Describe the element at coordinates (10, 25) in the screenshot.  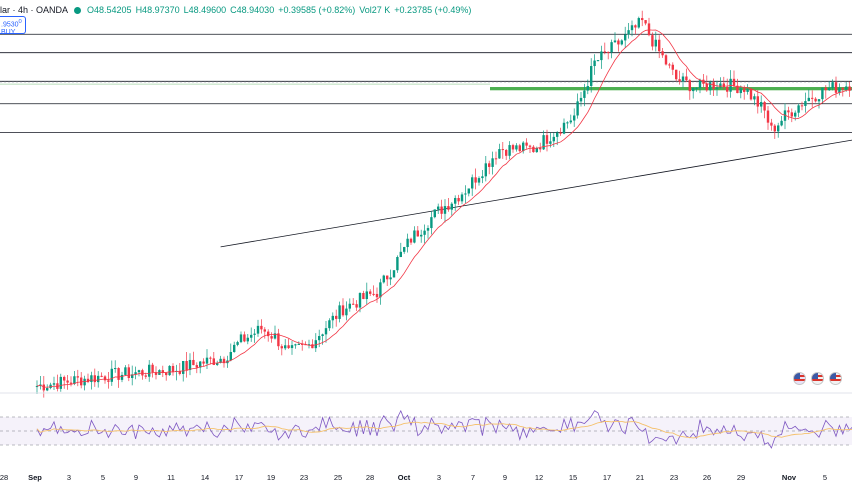
I see `buy-price: .9530` at that location.